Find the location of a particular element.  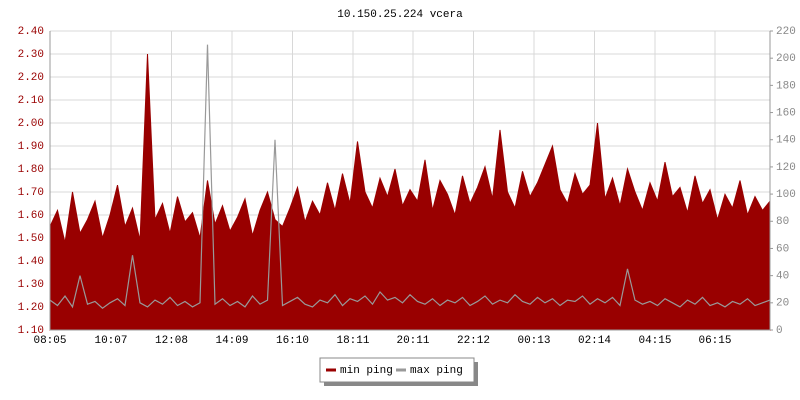

y-tick-label: 2.30 is located at coordinates (31, 55).